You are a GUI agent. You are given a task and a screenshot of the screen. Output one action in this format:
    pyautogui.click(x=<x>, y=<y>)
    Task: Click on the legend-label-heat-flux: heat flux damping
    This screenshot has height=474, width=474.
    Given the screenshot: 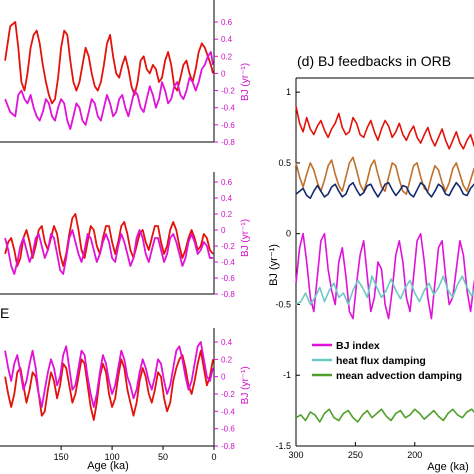 What is the action you would take?
    pyautogui.click(x=381, y=361)
    